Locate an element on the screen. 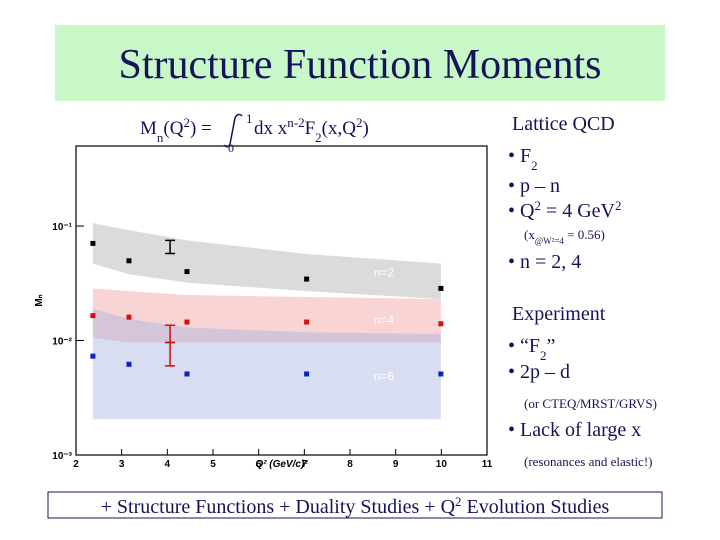 The height and width of the screenshot is (540, 720). bullet: • “F2” is located at coordinates (531, 349).